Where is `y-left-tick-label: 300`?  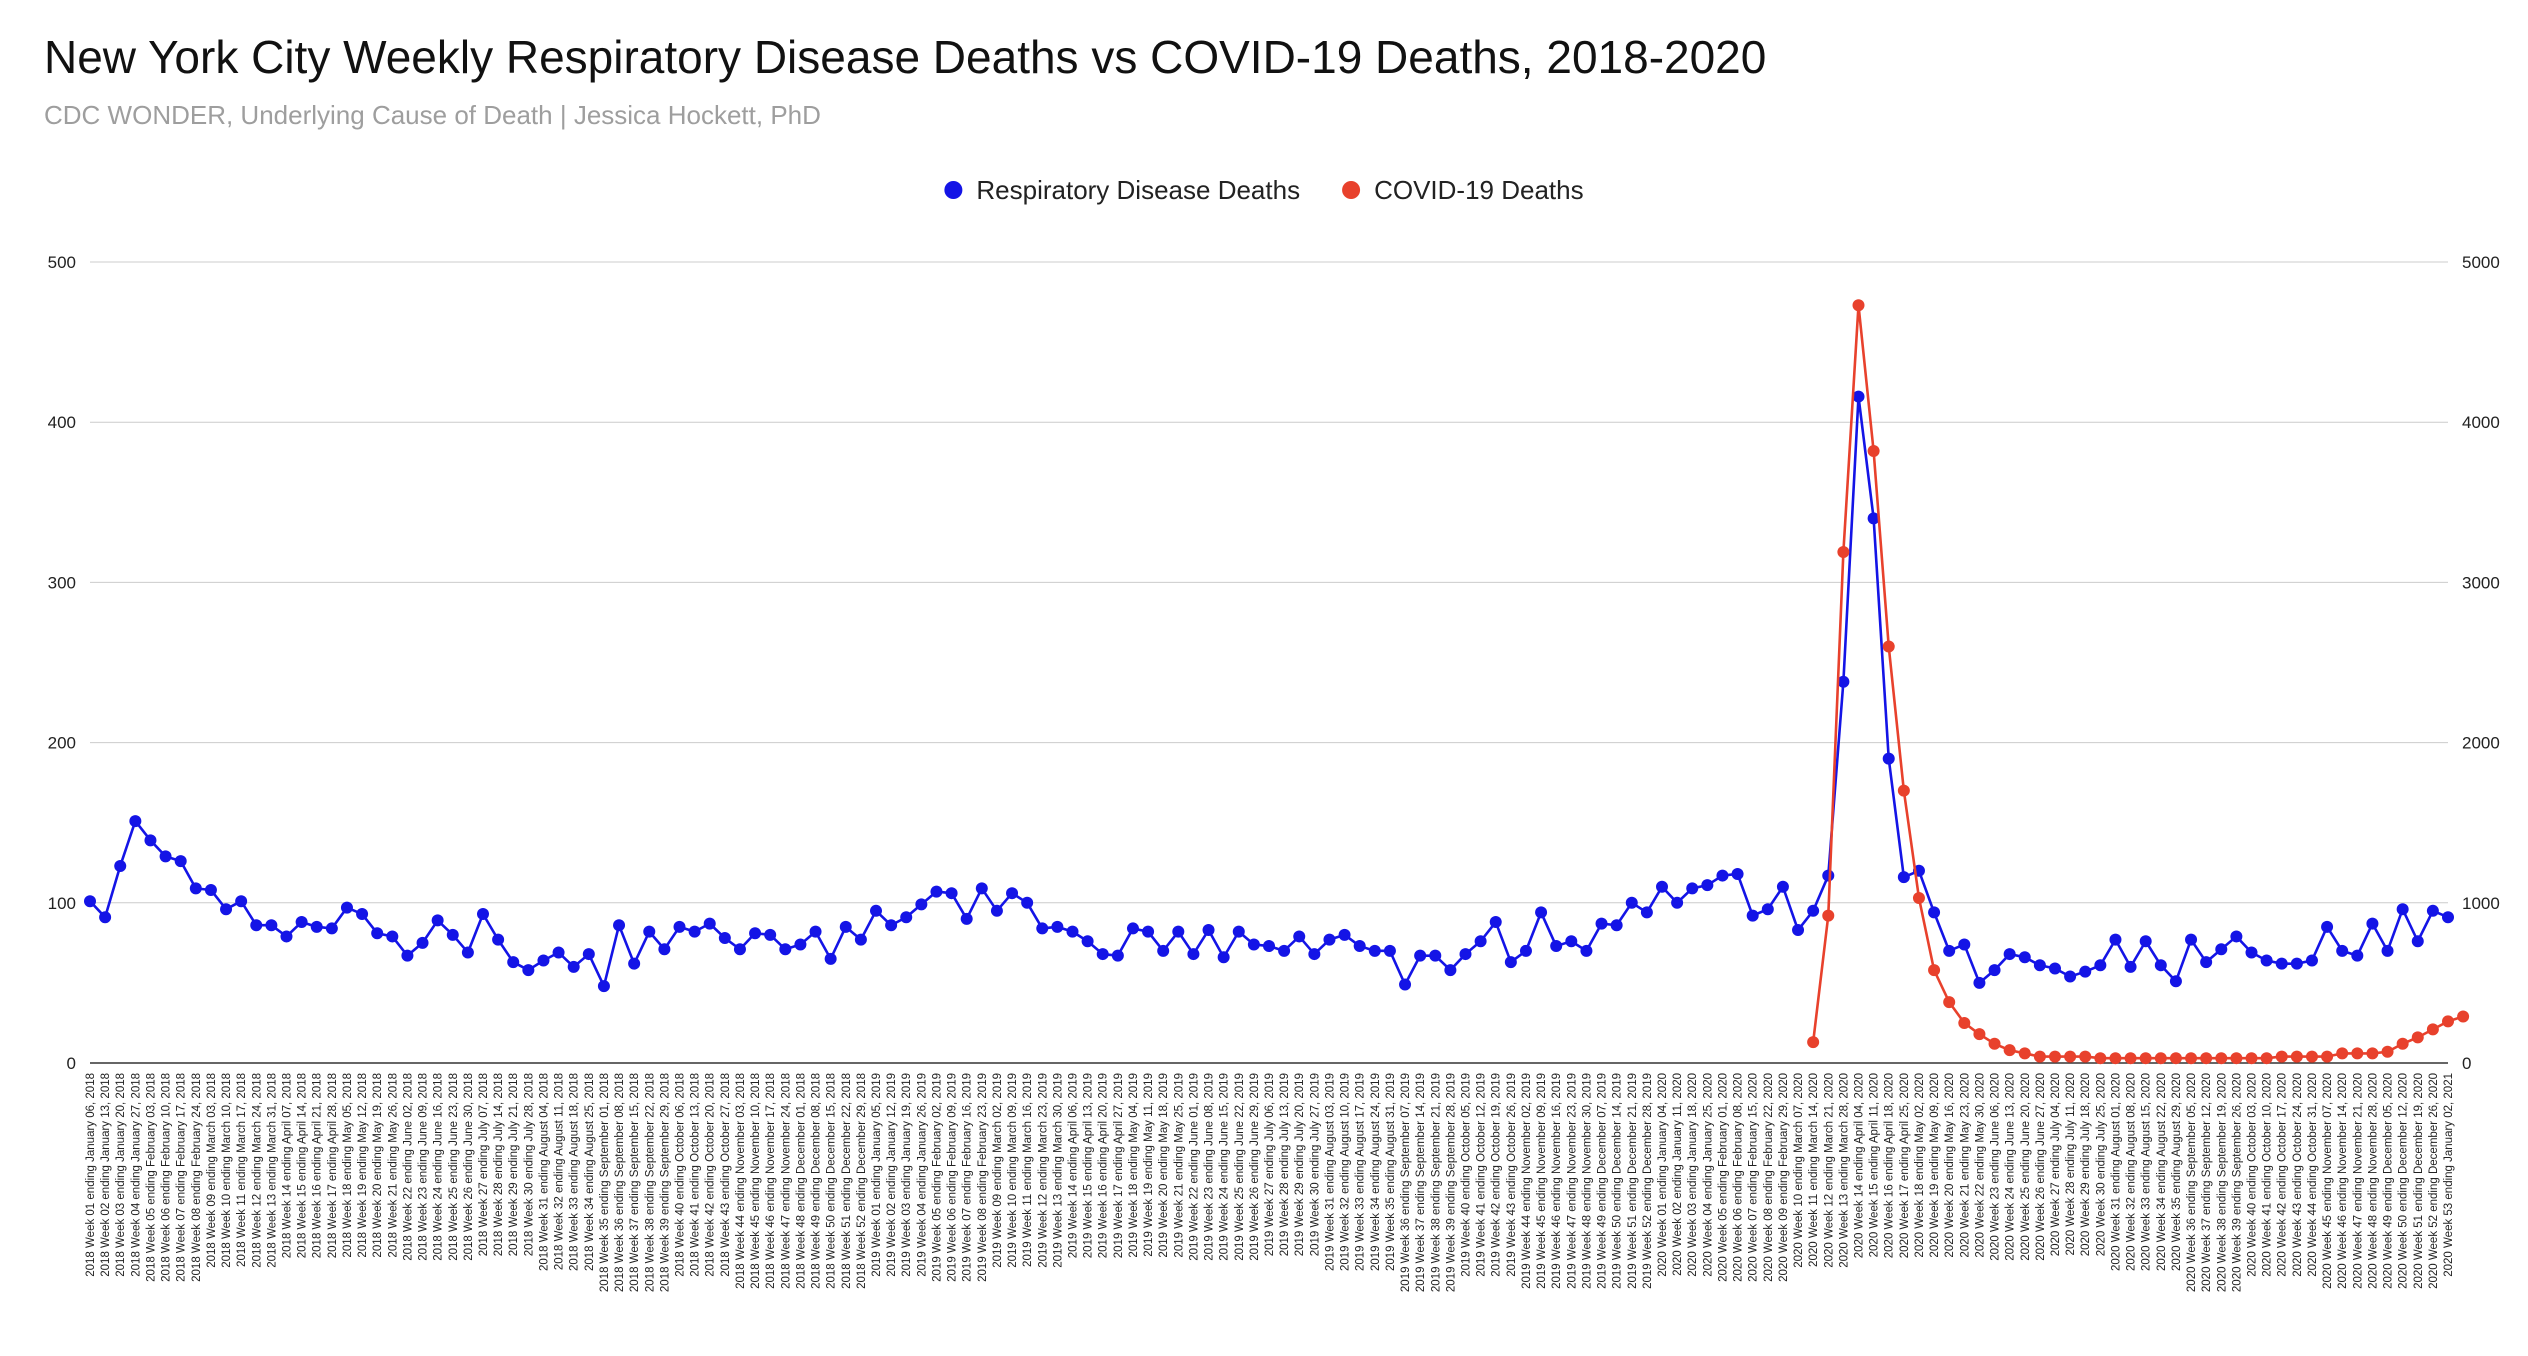 y-left-tick-label: 300 is located at coordinates (62, 582).